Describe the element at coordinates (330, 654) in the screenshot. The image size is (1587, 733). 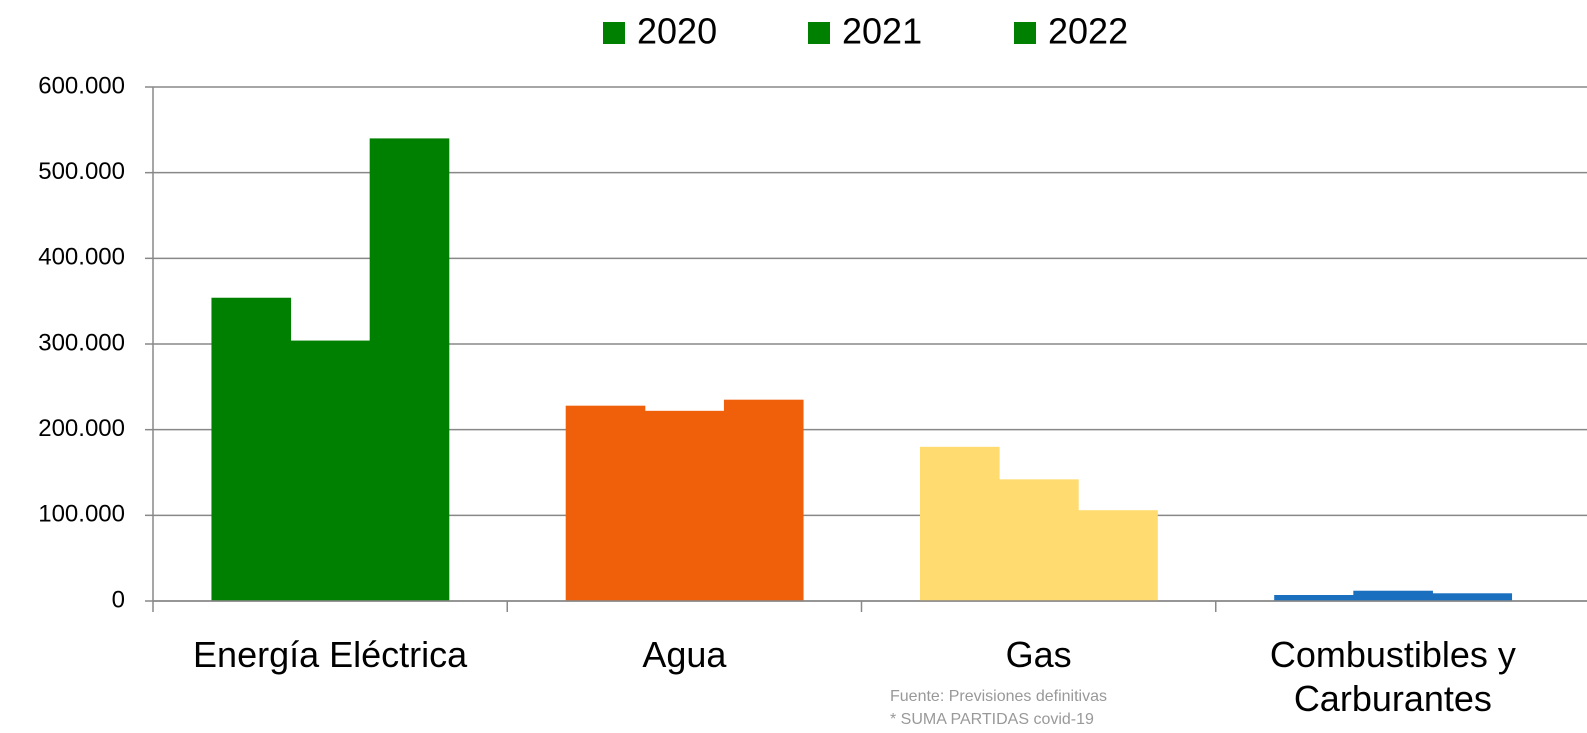
I see `x-tick-label: Energía Eléctrica` at that location.